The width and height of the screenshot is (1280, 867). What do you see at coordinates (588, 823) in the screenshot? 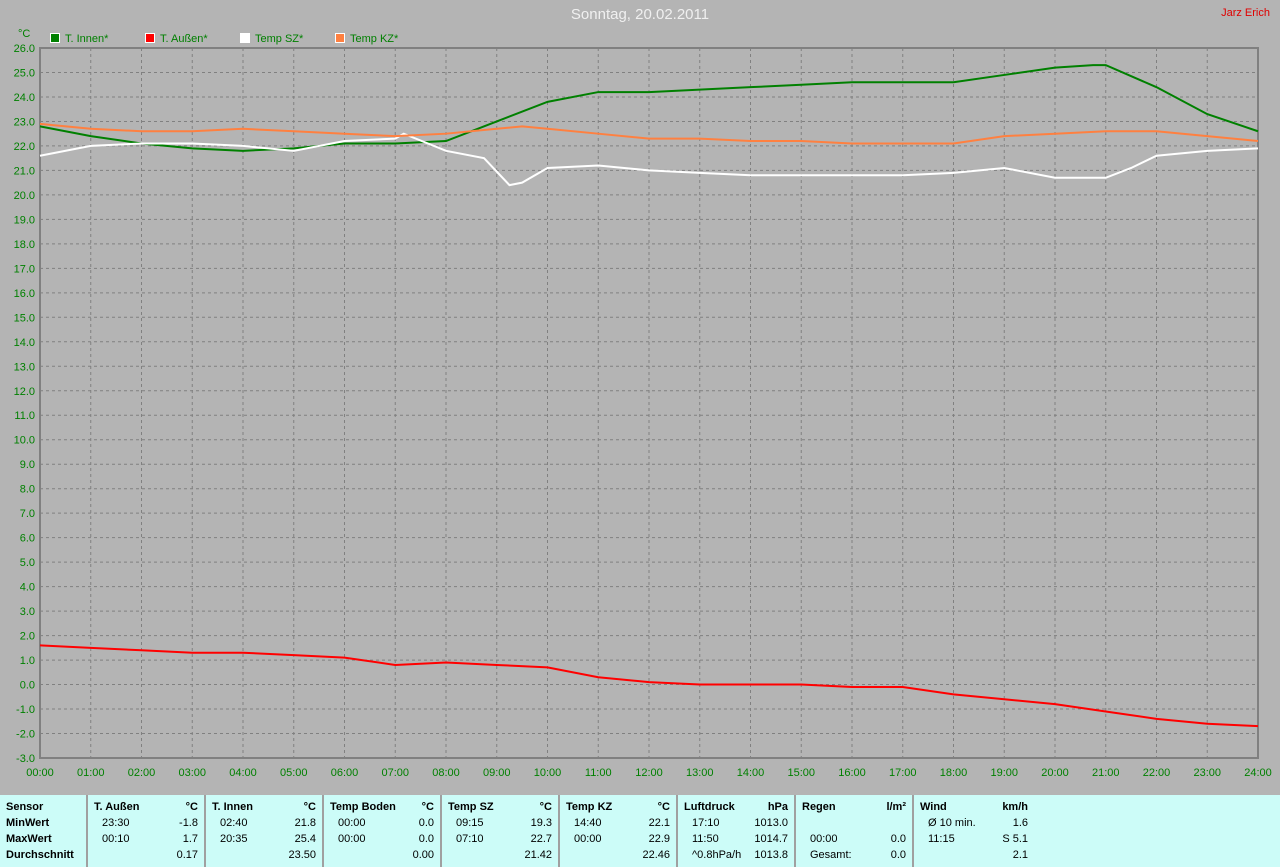
I see `table-cell: 14:40` at bounding box center [588, 823].